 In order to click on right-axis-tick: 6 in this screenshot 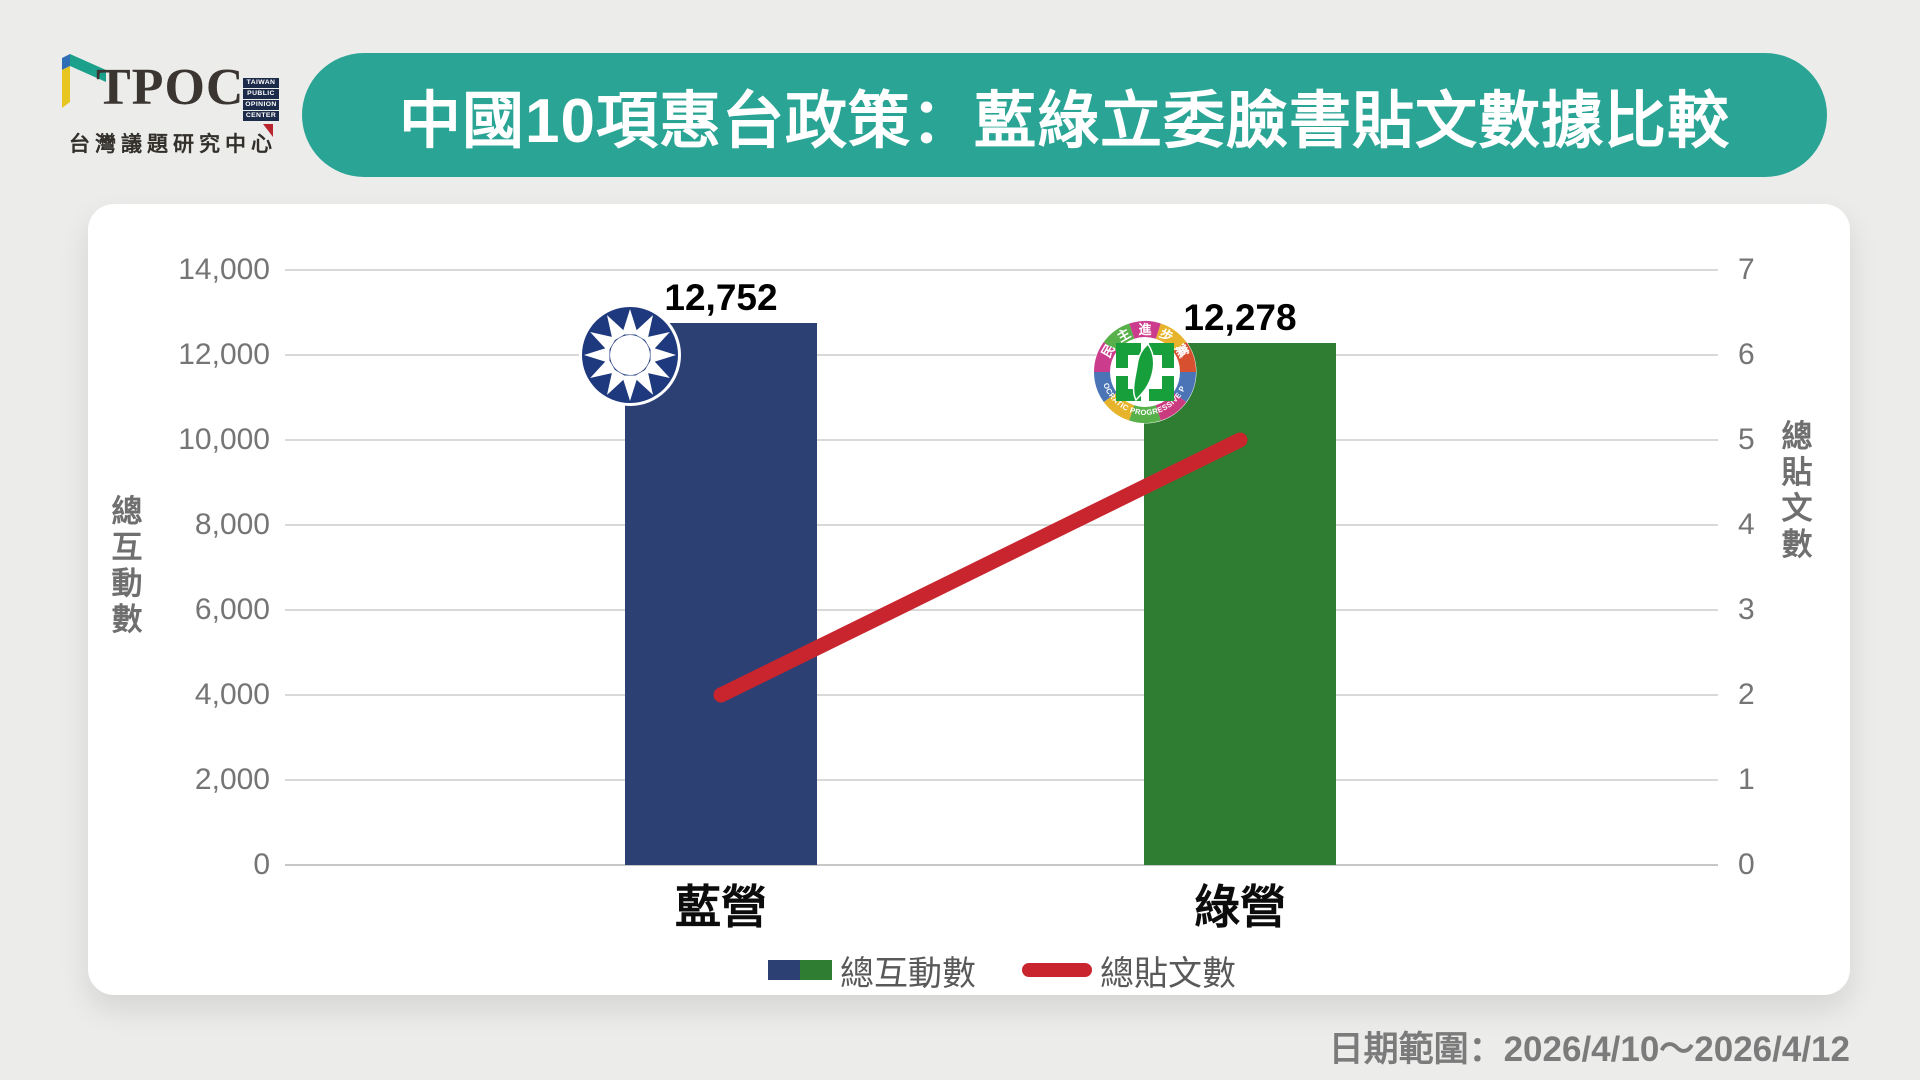, I will do `click(1746, 354)`.